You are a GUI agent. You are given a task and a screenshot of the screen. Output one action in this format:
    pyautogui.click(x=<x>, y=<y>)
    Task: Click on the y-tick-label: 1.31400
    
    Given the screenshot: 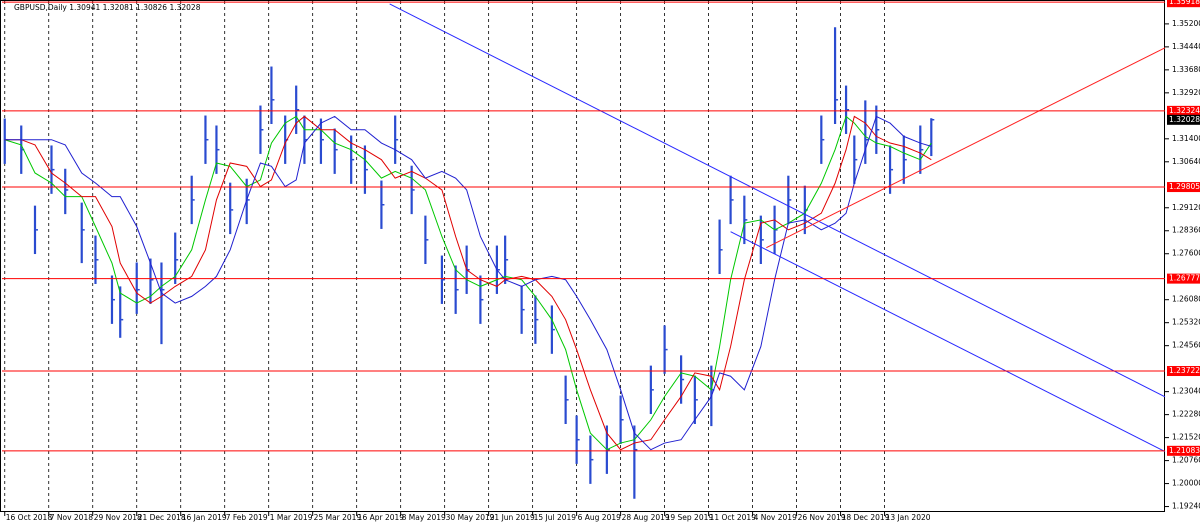 What is the action you would take?
    pyautogui.click(x=1186, y=138)
    